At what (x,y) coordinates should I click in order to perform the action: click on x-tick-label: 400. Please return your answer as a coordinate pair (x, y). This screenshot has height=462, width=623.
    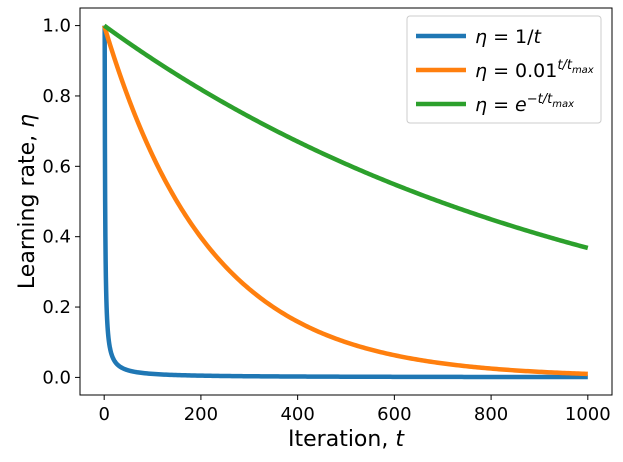
    Looking at the image, I should click on (297, 414).